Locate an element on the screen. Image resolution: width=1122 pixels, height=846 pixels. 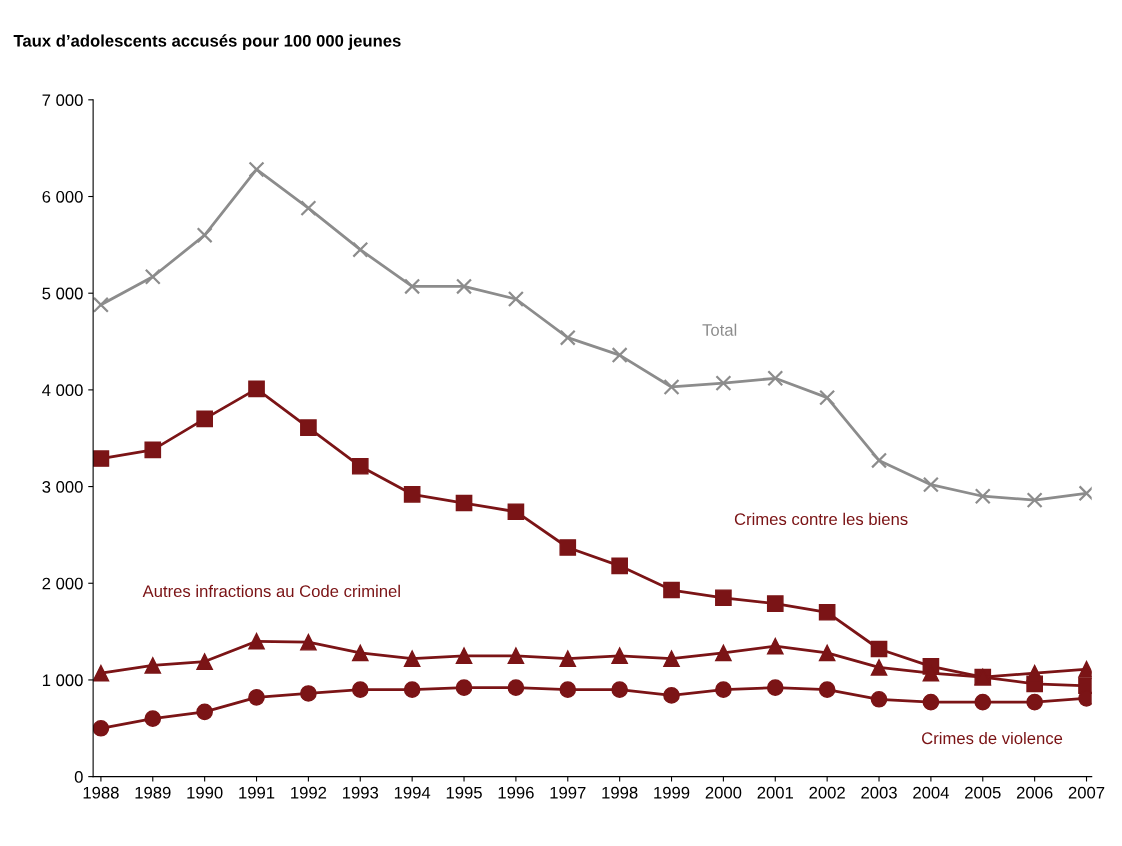
x-tick-label: 1999 is located at coordinates (672, 792).